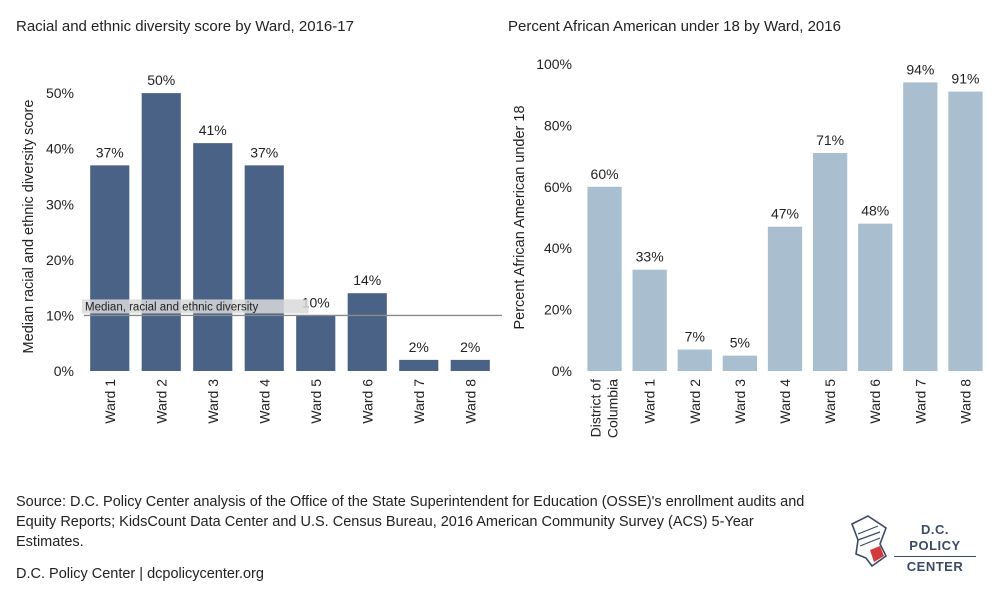 The height and width of the screenshot is (600, 1000). I want to click on right-chart-data-label: 7%, so click(695, 337).